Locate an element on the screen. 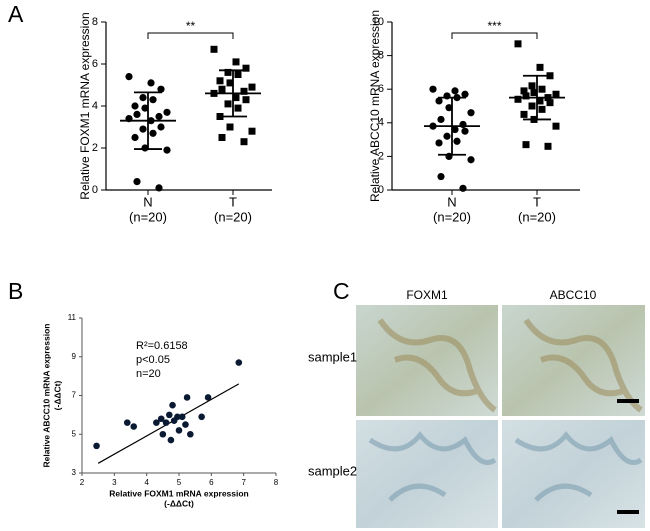 The image size is (650, 531). y-axis-label: (-ΔΔCt) is located at coordinates (57, 395).